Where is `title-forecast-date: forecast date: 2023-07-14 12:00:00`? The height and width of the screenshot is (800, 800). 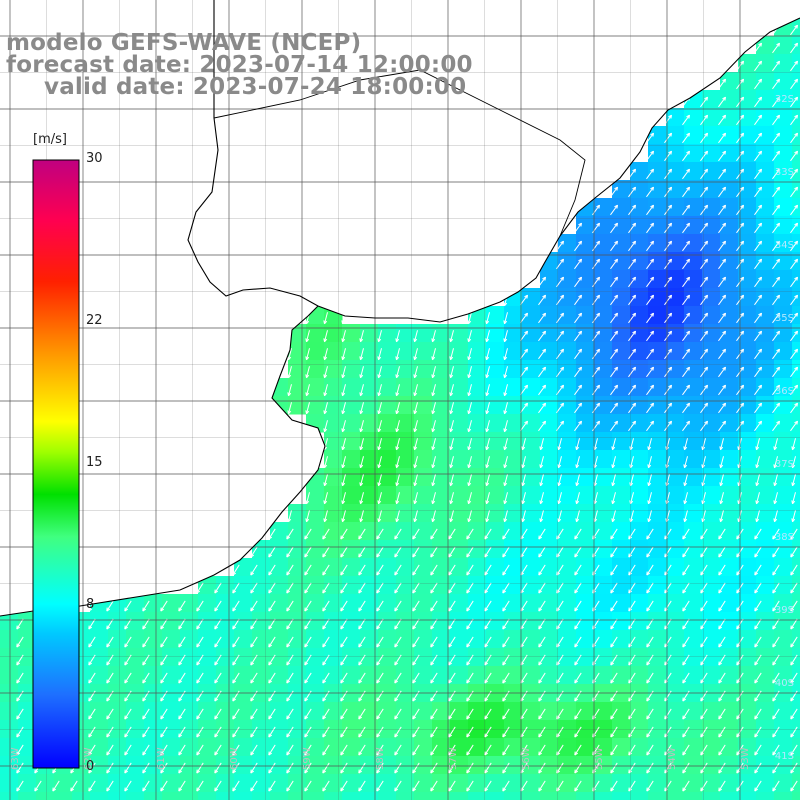
title-forecast-date: forecast date: 2023-07-14 12:00:00 is located at coordinates (239, 65).